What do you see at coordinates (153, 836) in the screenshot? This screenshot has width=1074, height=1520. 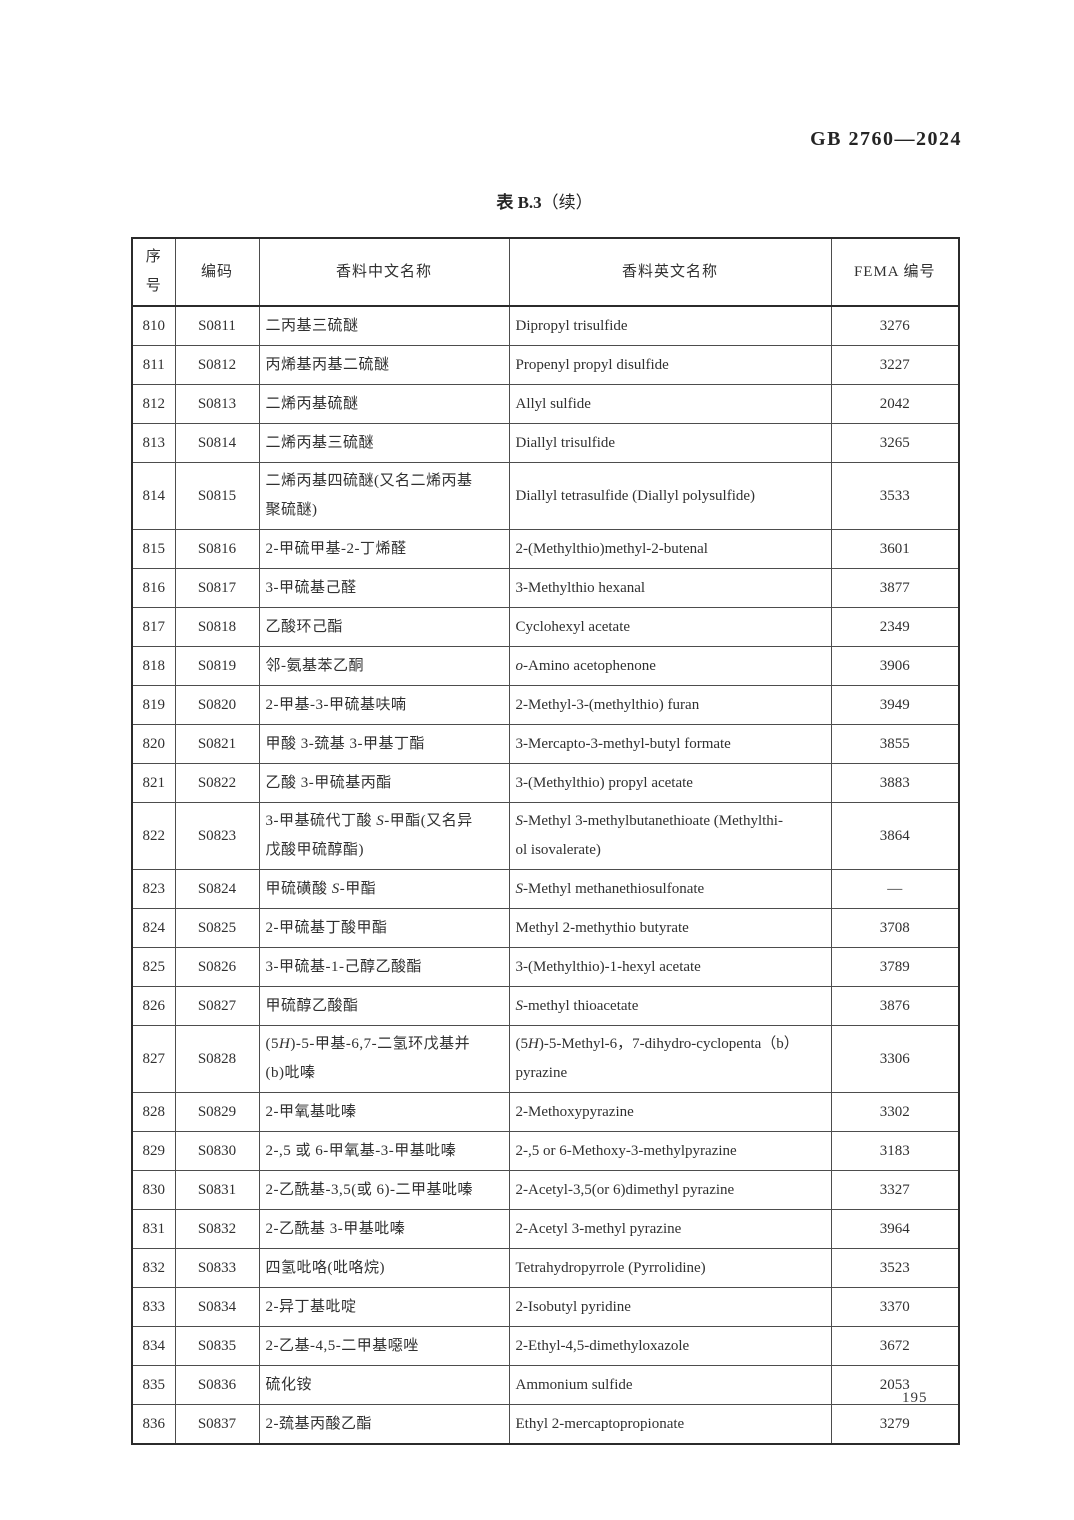 I see `cell-serial-number: 822` at bounding box center [153, 836].